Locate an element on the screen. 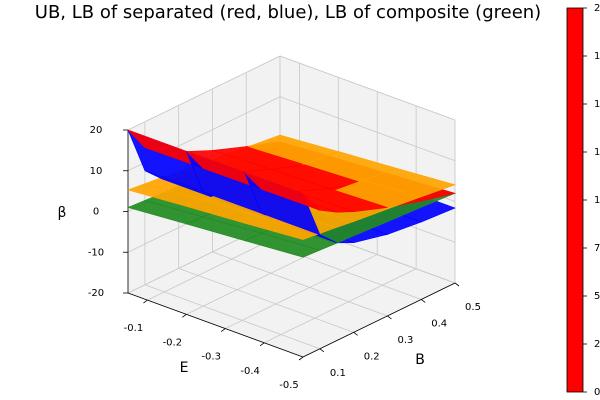  colorbar is located at coordinates (575, 200).